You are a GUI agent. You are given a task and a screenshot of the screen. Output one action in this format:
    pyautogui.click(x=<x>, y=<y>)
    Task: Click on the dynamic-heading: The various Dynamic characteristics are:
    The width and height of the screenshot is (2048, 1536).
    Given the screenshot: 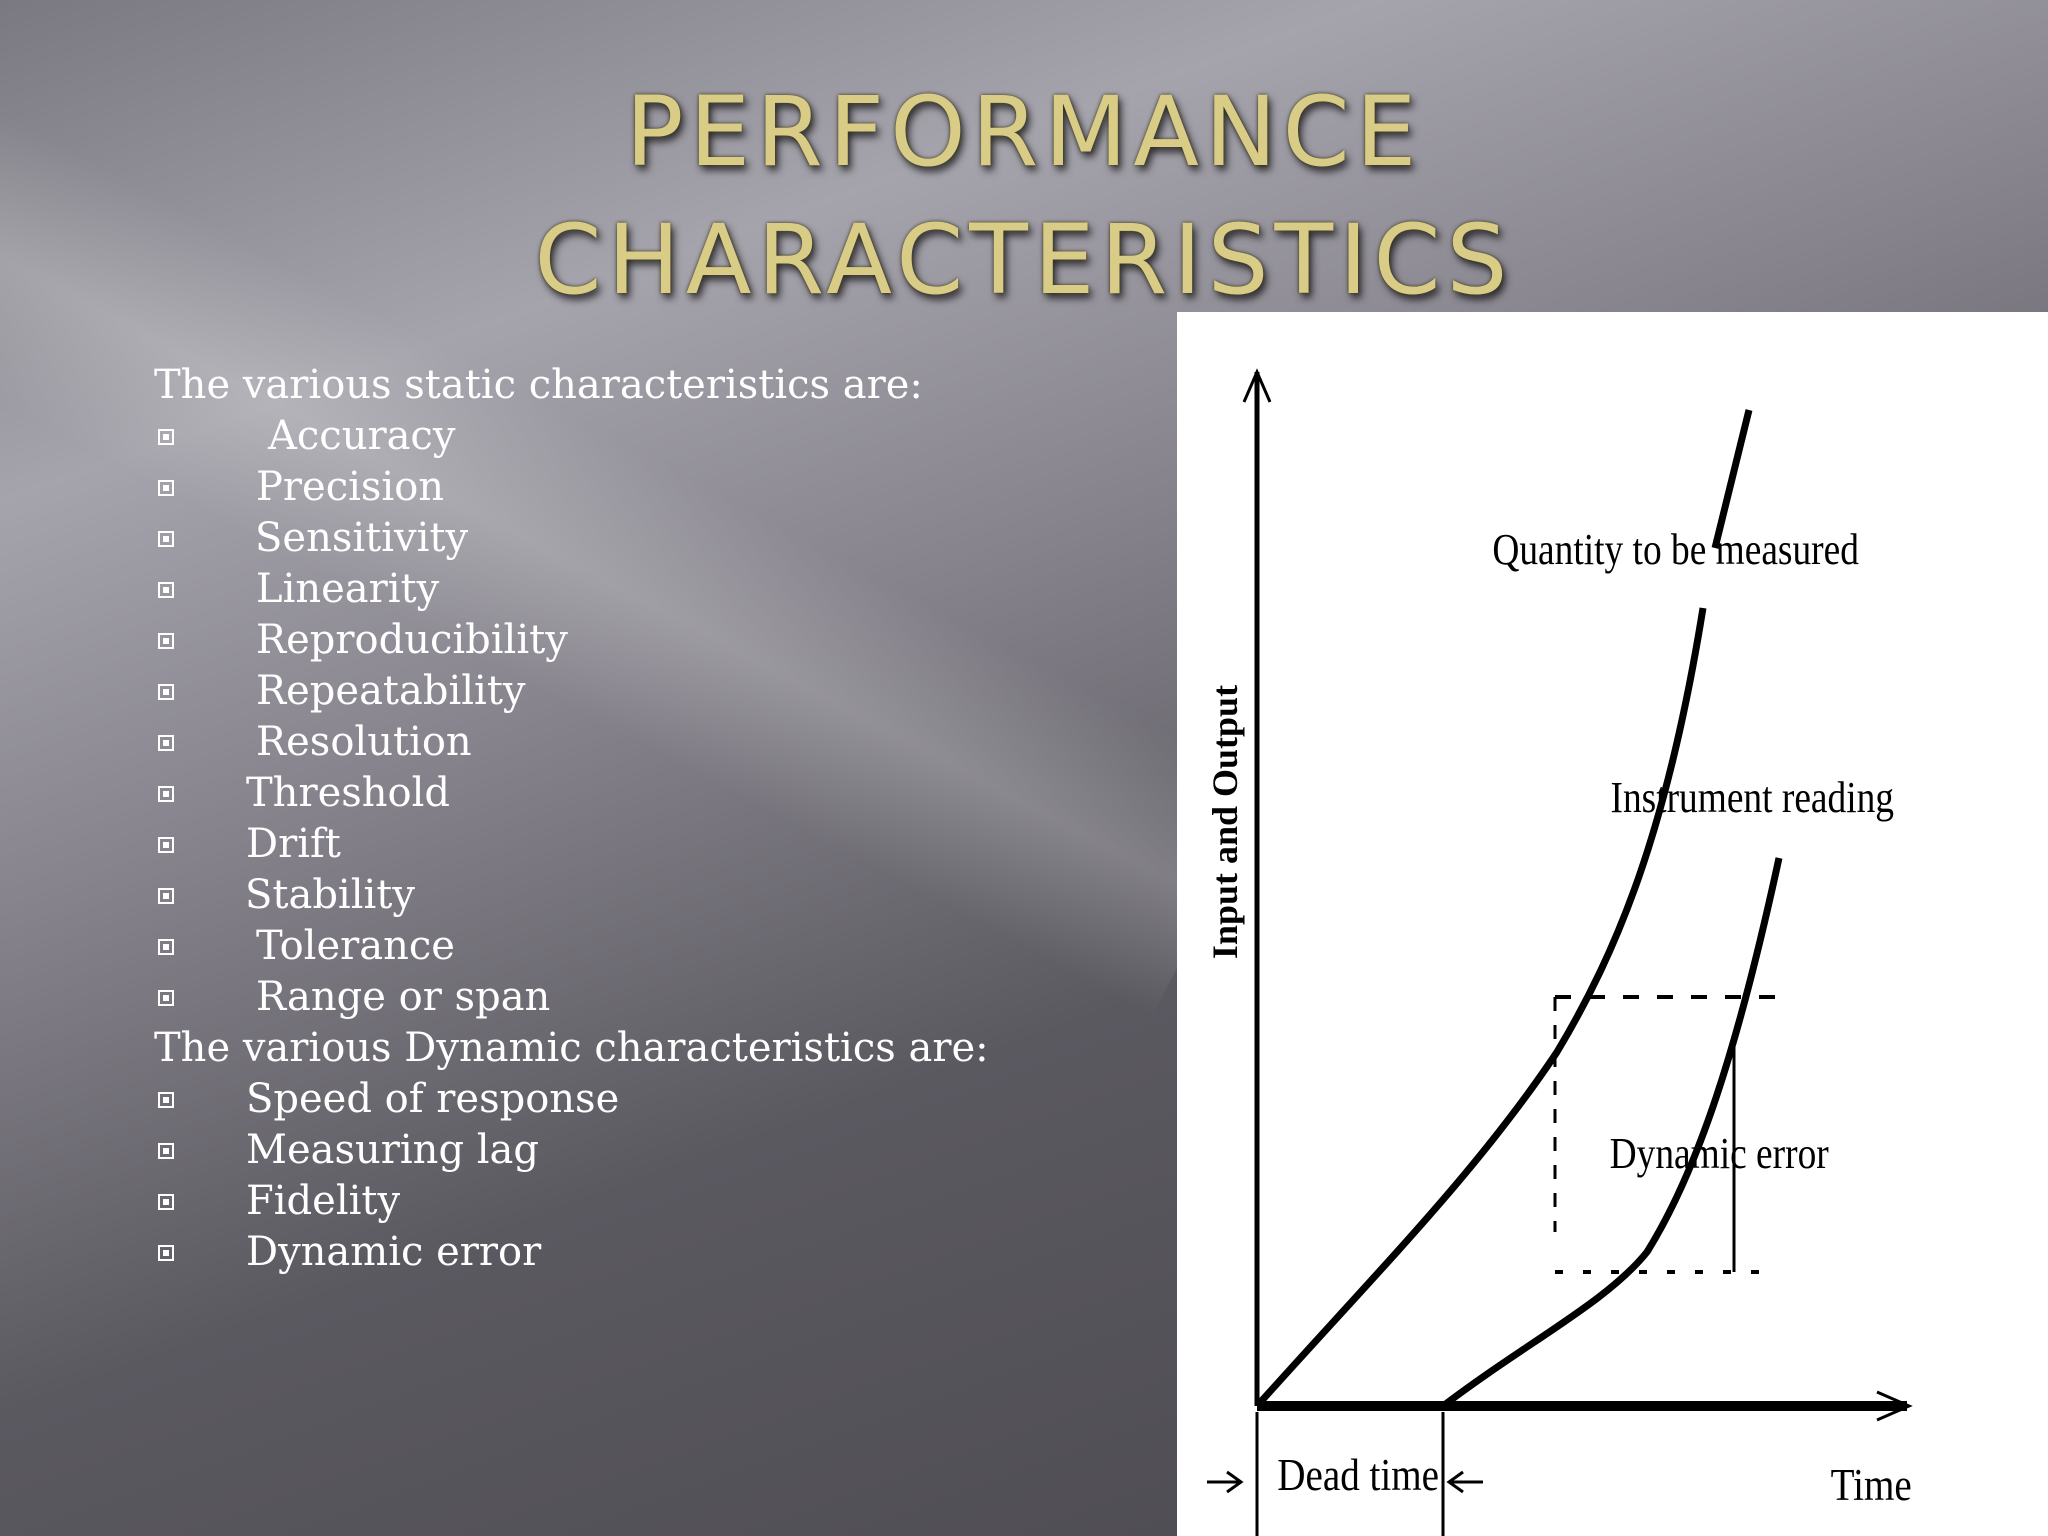 What is the action you would take?
    pyautogui.click(x=571, y=1048)
    